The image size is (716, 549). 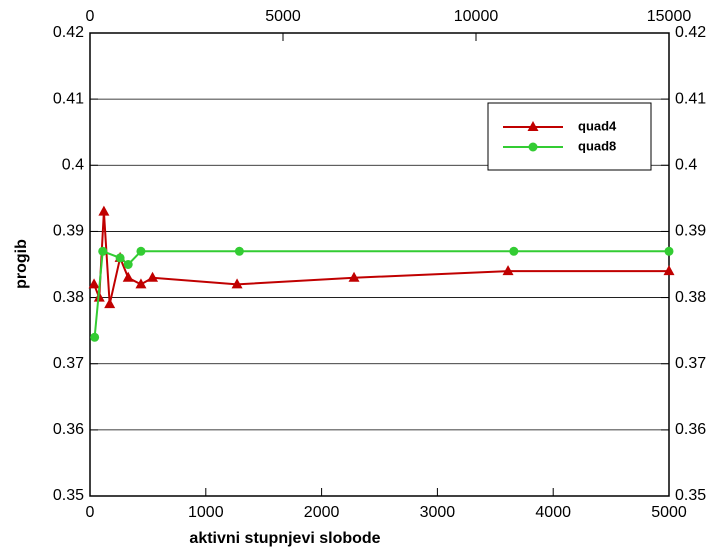 I want to click on y2-tick-label: 0.41, so click(x=690, y=98).